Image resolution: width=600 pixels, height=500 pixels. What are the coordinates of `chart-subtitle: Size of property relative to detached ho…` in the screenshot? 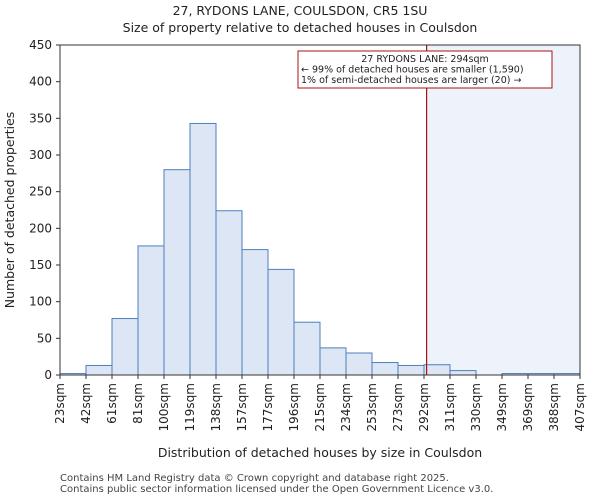 It's located at (300, 27).